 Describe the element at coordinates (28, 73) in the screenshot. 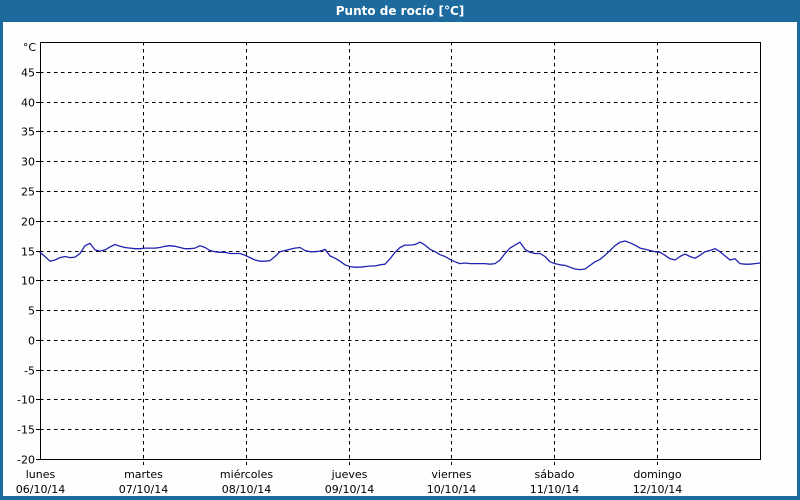

I see `y-tick-label: 45` at that location.